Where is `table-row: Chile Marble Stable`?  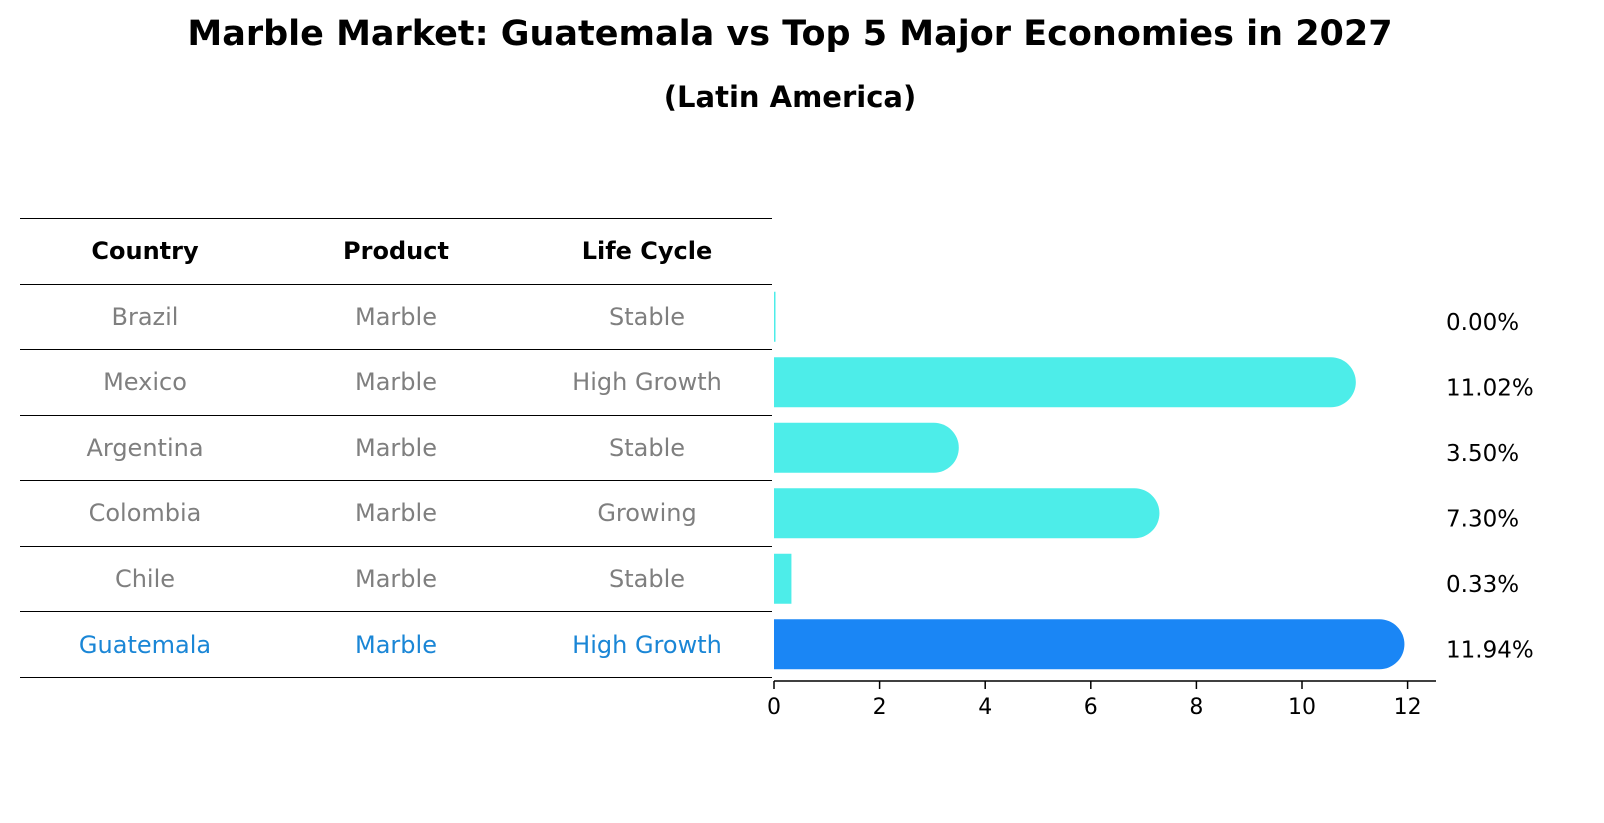
table-row: Chile Marble Stable is located at coordinates (396, 578).